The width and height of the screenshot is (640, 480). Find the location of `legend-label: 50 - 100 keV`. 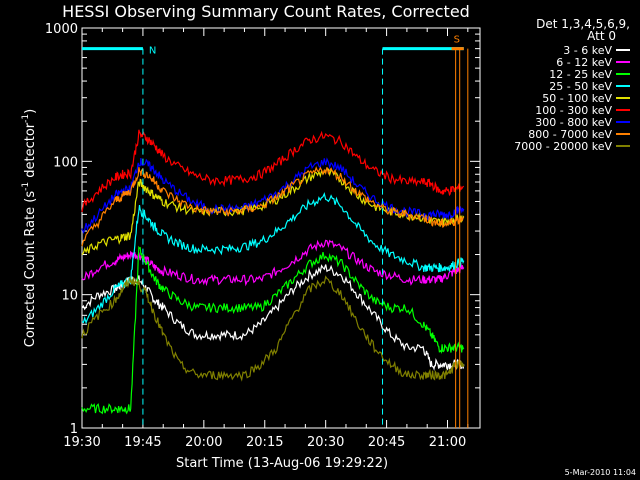

legend-label: 50 - 100 keV is located at coordinates (577, 98).